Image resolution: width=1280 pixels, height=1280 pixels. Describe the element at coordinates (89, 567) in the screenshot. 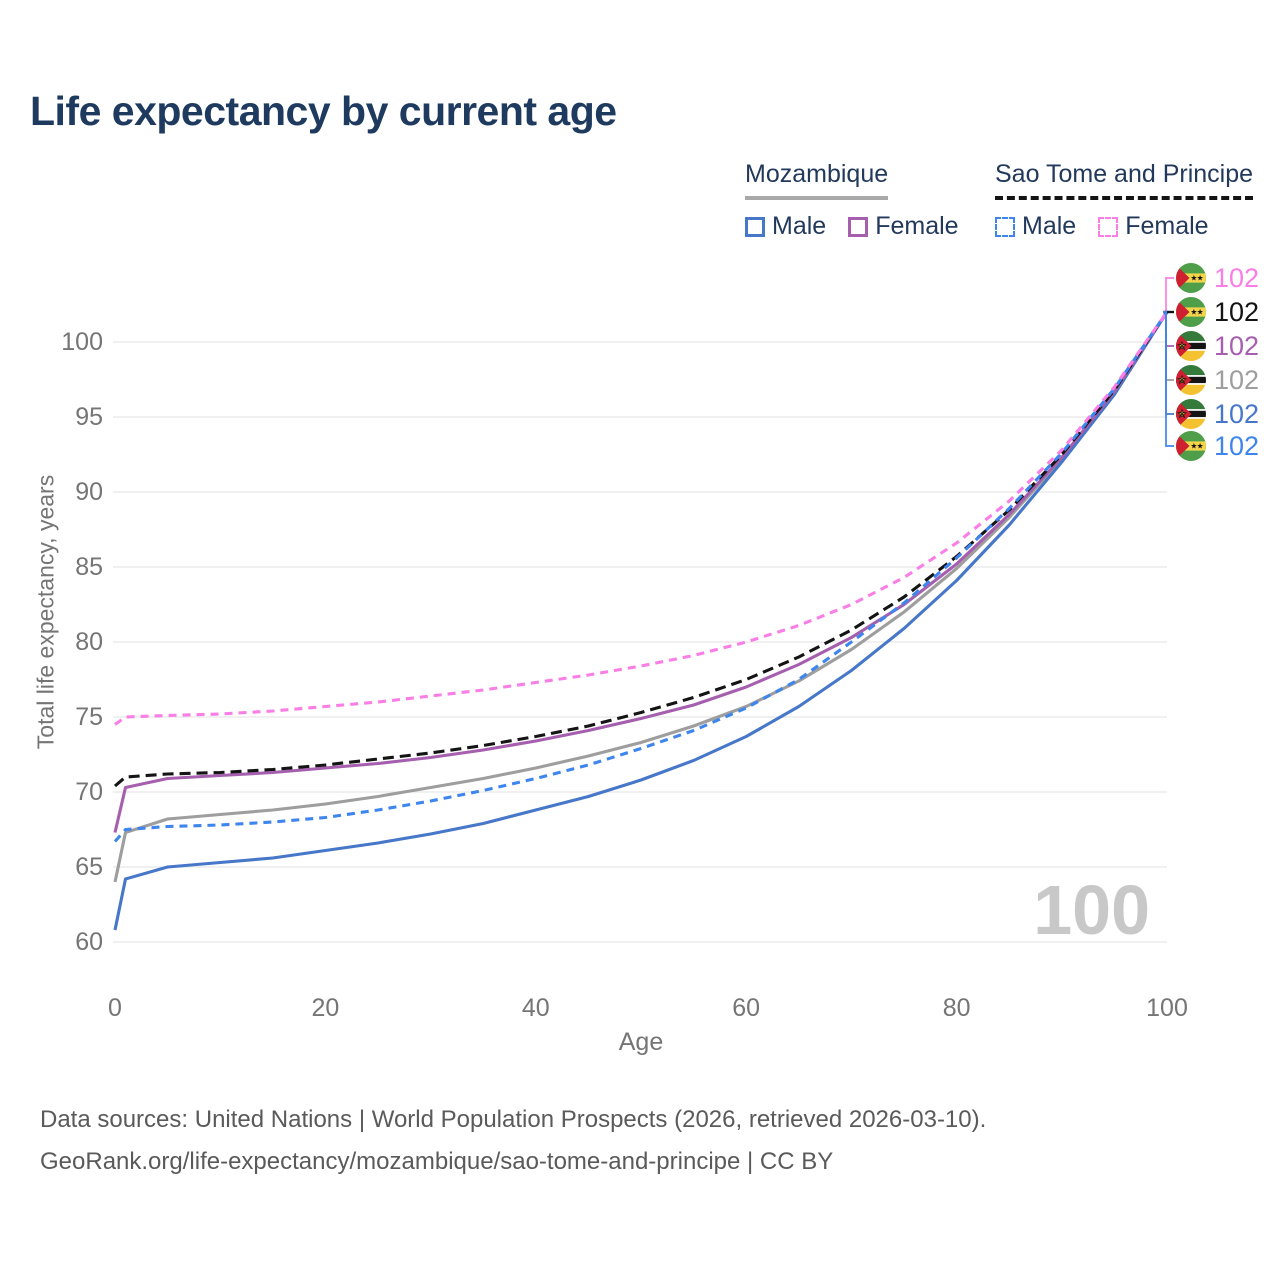

I see `y-tick-85: 85` at that location.